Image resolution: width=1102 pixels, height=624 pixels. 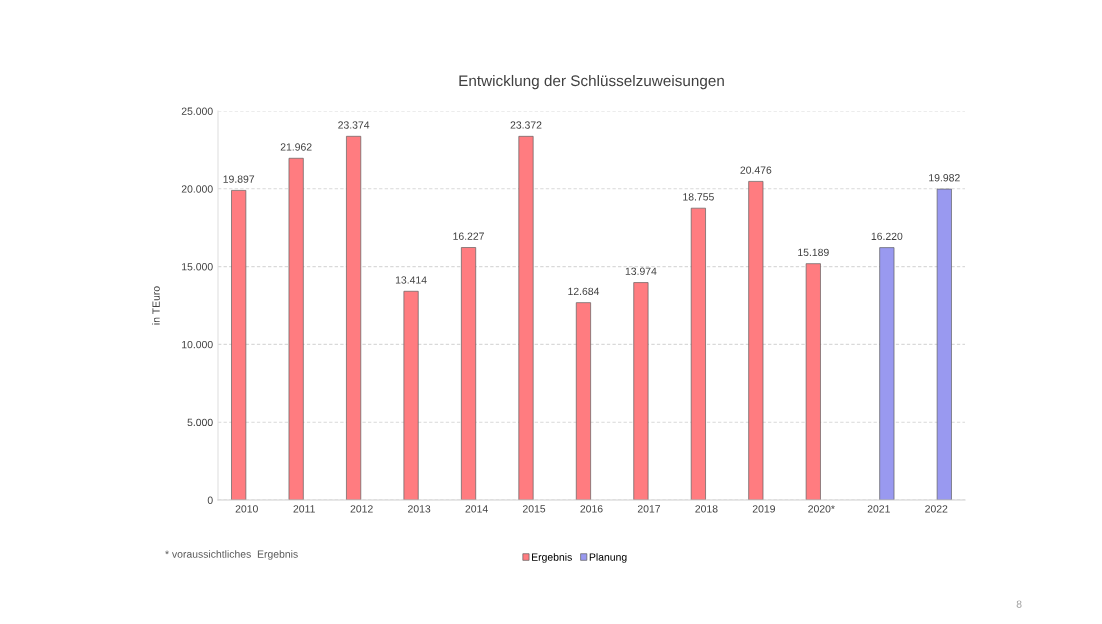 I want to click on data-label: 18.755, so click(x=698, y=197).